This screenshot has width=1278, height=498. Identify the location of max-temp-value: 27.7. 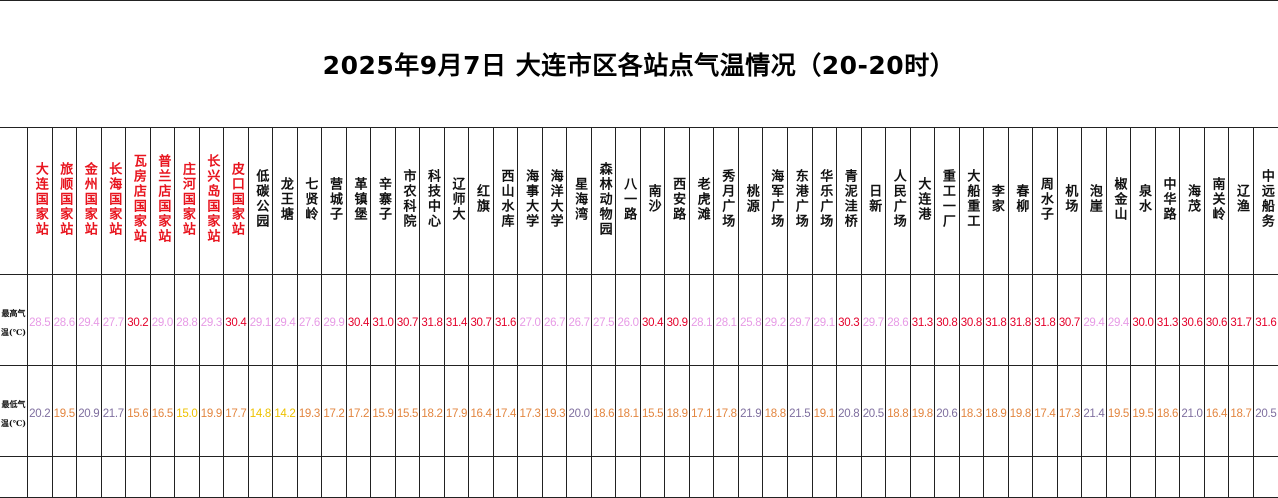
(113, 322).